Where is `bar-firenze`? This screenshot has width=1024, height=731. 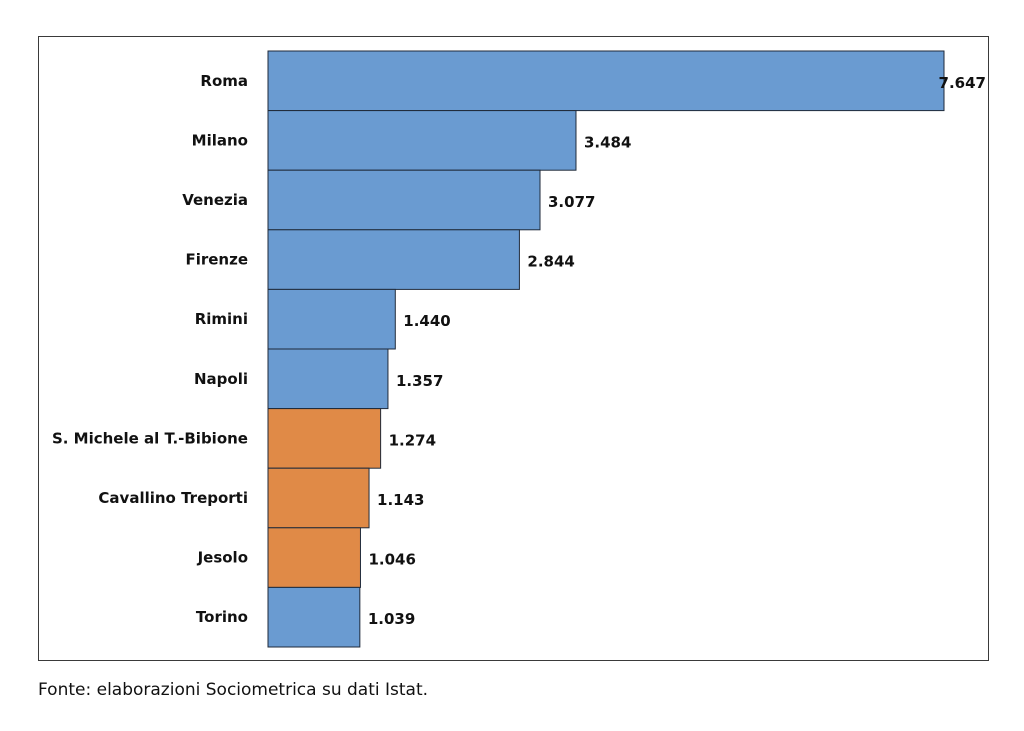
bar-firenze is located at coordinates (393, 259).